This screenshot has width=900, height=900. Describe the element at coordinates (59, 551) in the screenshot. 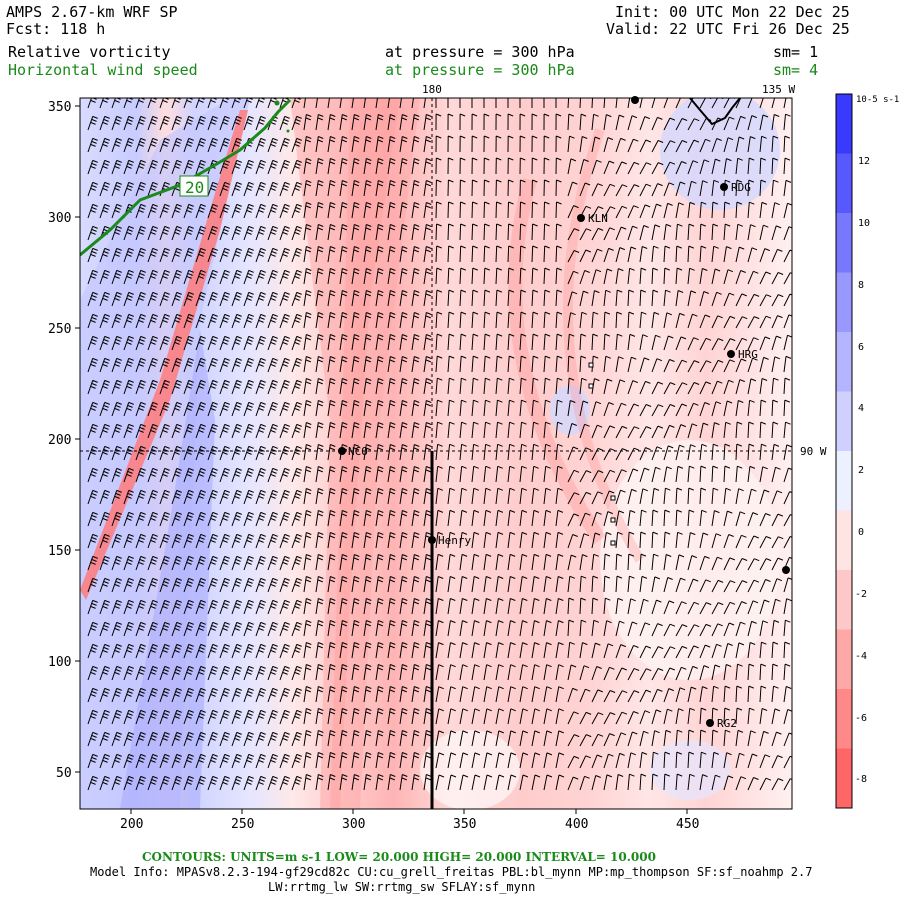

I see `y-tick: 150` at that location.